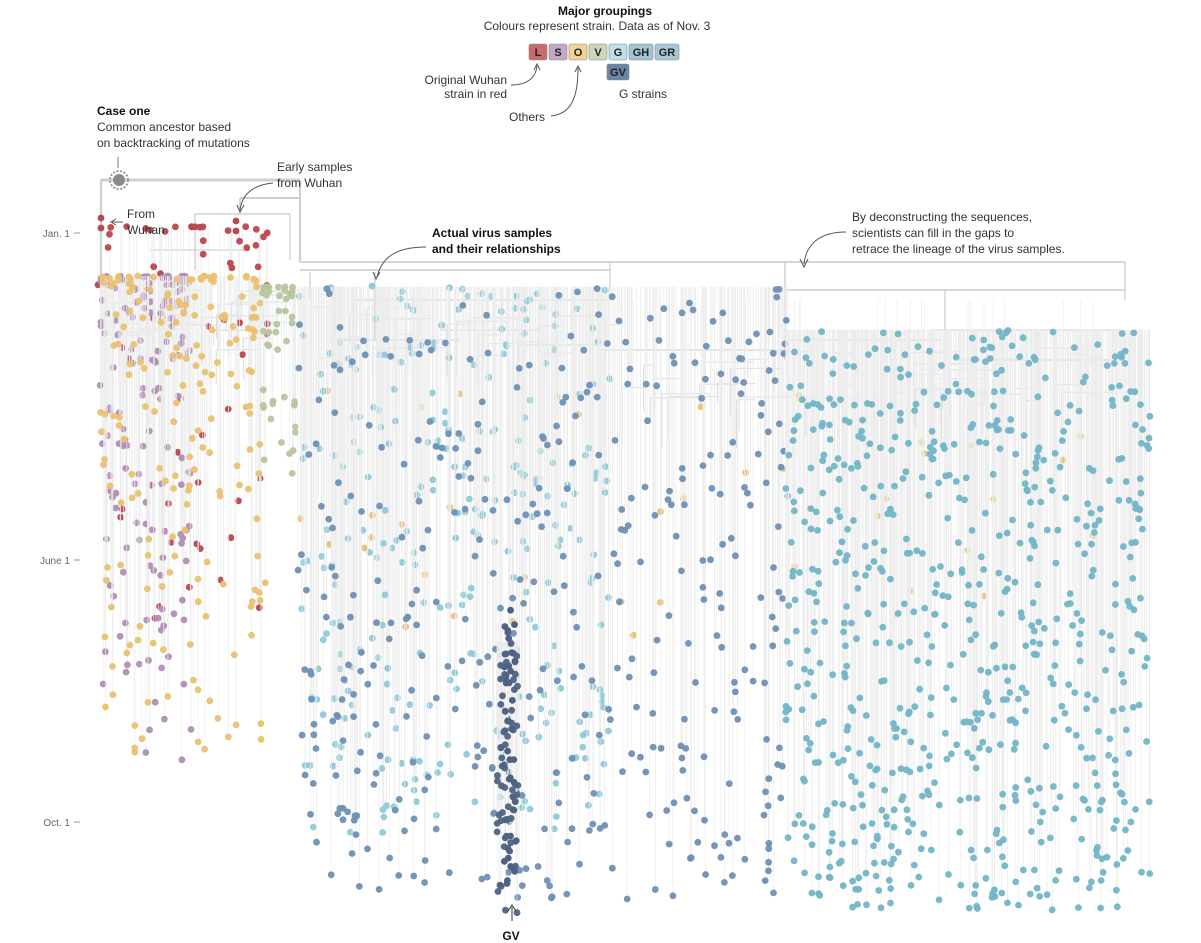 Image resolution: width=1201 pixels, height=943 pixels. Describe the element at coordinates (256, 196) in the screenshot. I see `early-samples-arrow` at that location.